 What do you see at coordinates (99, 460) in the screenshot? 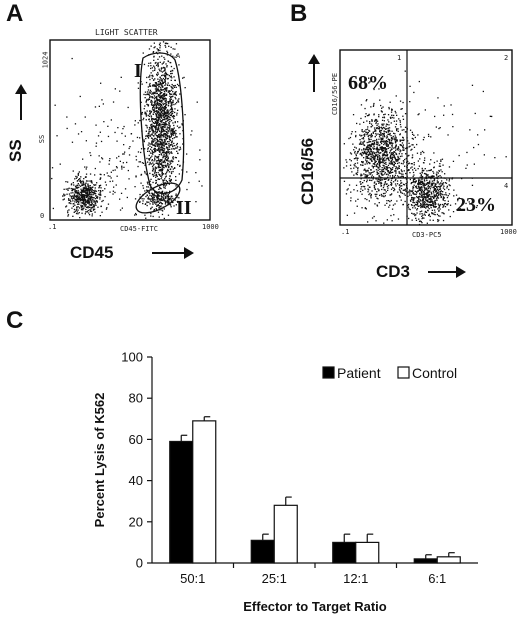
I see `chart-ylabel: Percent Lysis of K562` at bounding box center [99, 460].